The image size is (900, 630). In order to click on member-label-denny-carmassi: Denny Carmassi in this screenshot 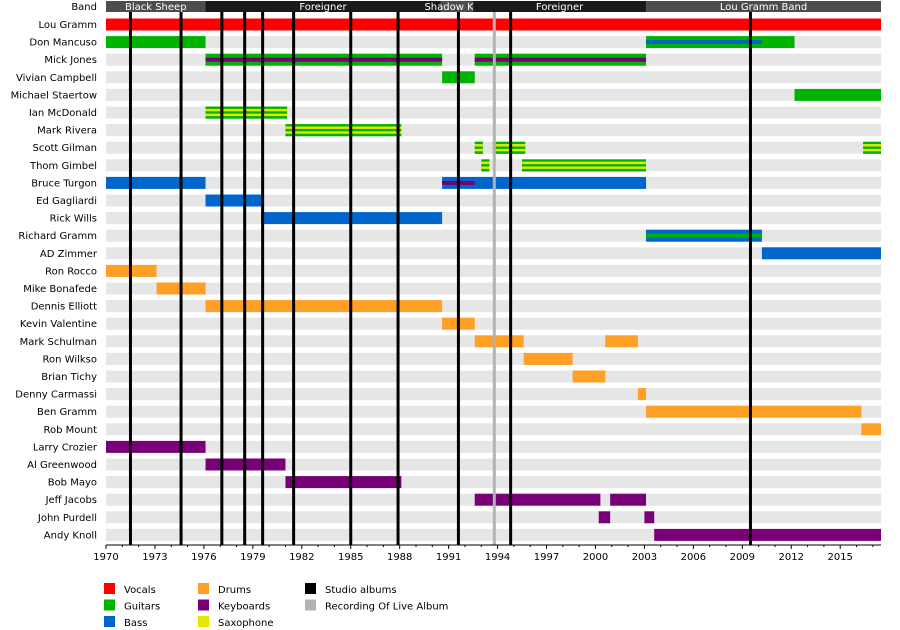, I will do `click(56, 395)`.